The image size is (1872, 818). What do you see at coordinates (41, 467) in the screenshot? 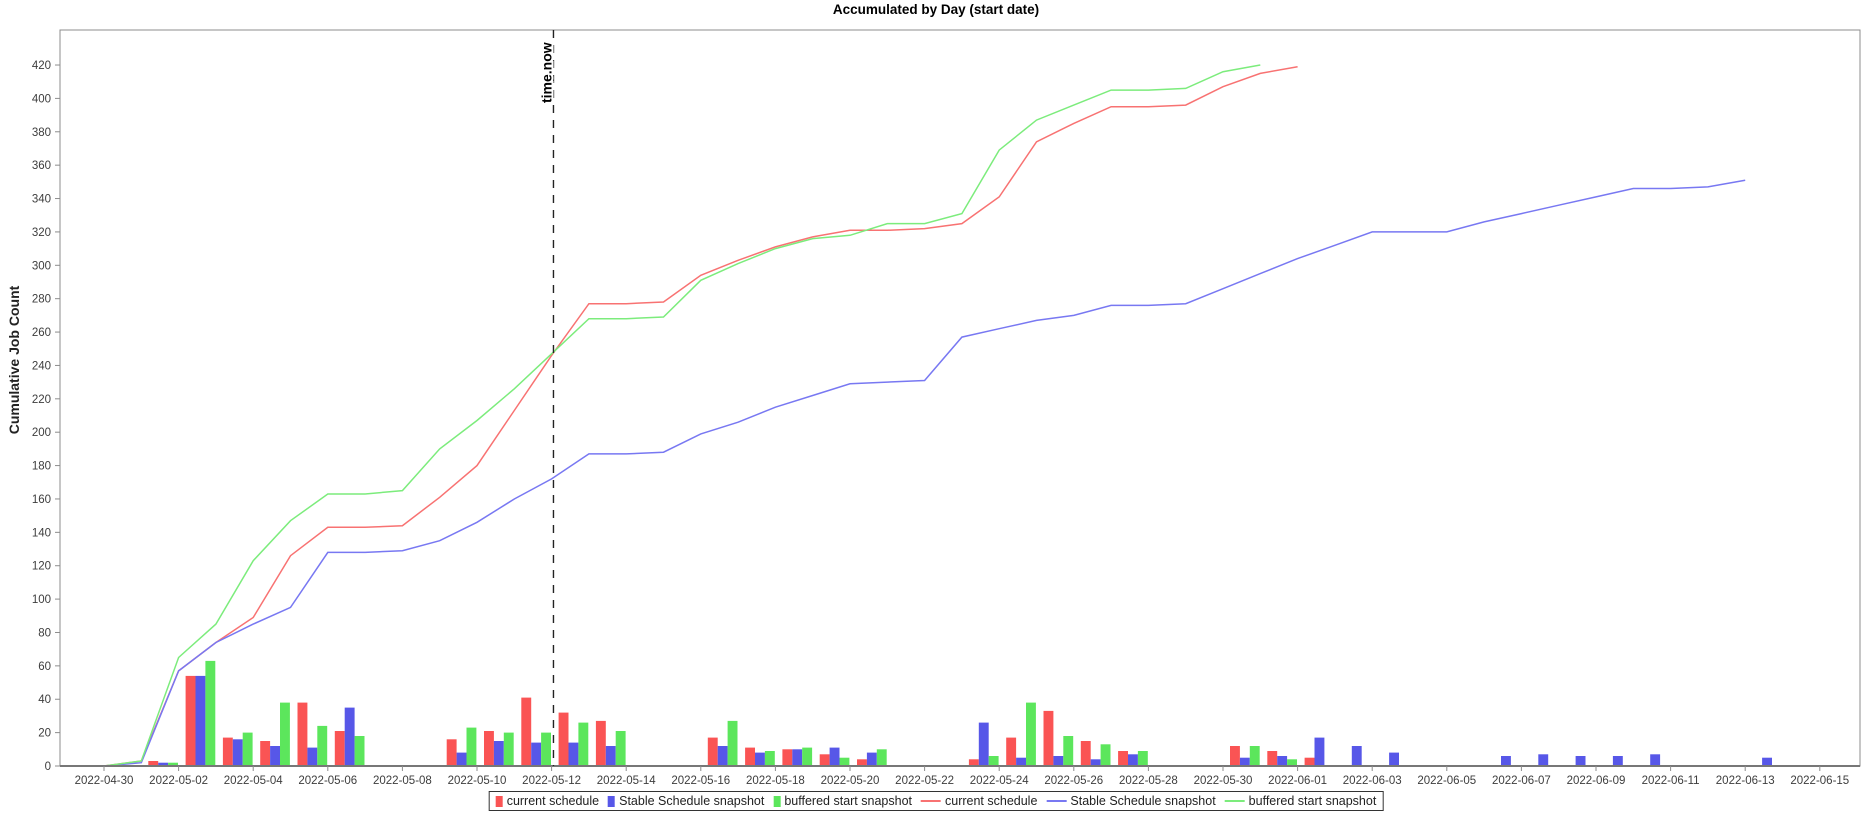
I see `y-tick-label: 180` at bounding box center [41, 467].